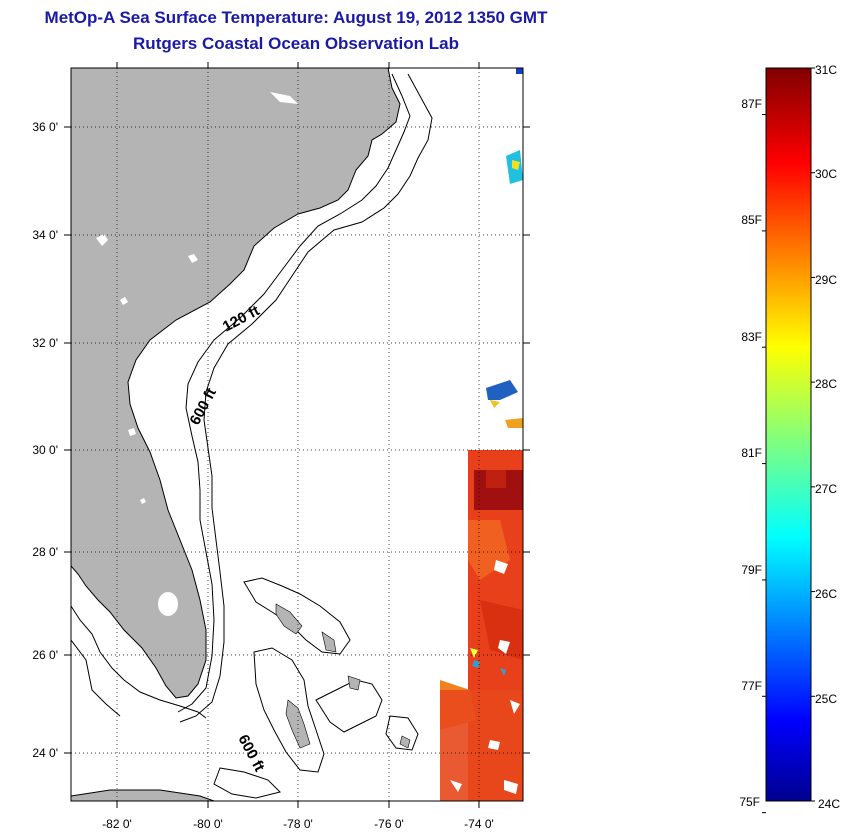 The width and height of the screenshot is (848, 832). Describe the element at coordinates (504, 248) in the screenshot. I see `sst-swath-north` at that location.